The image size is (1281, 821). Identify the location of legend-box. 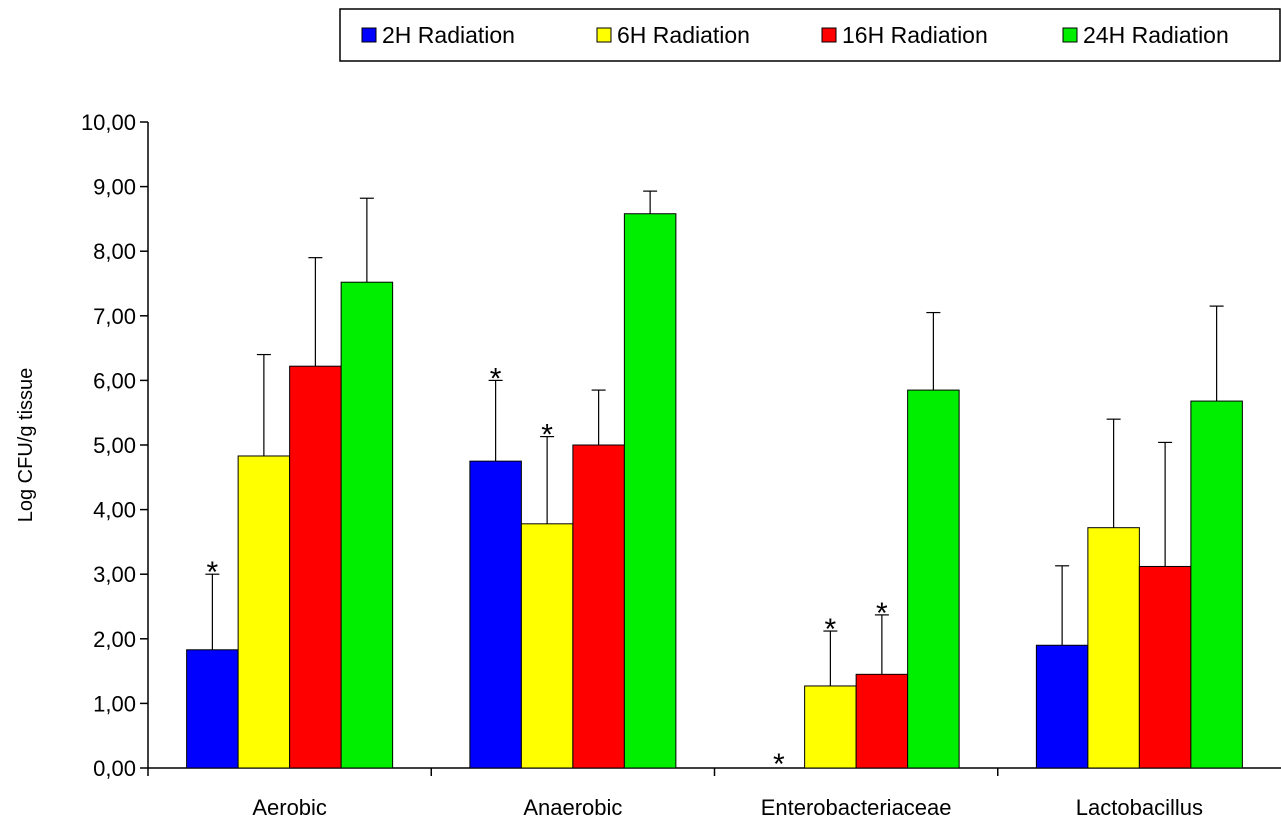
(810, 35).